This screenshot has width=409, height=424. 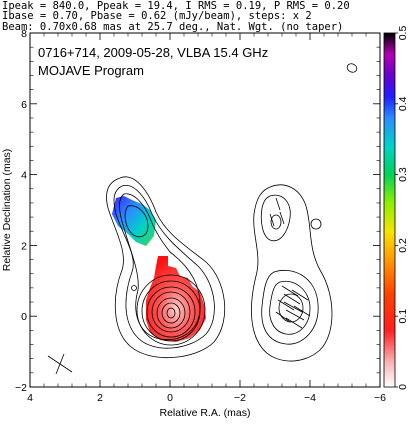 I want to click on colorbar-tick-label: 0.1, so click(x=403, y=316).